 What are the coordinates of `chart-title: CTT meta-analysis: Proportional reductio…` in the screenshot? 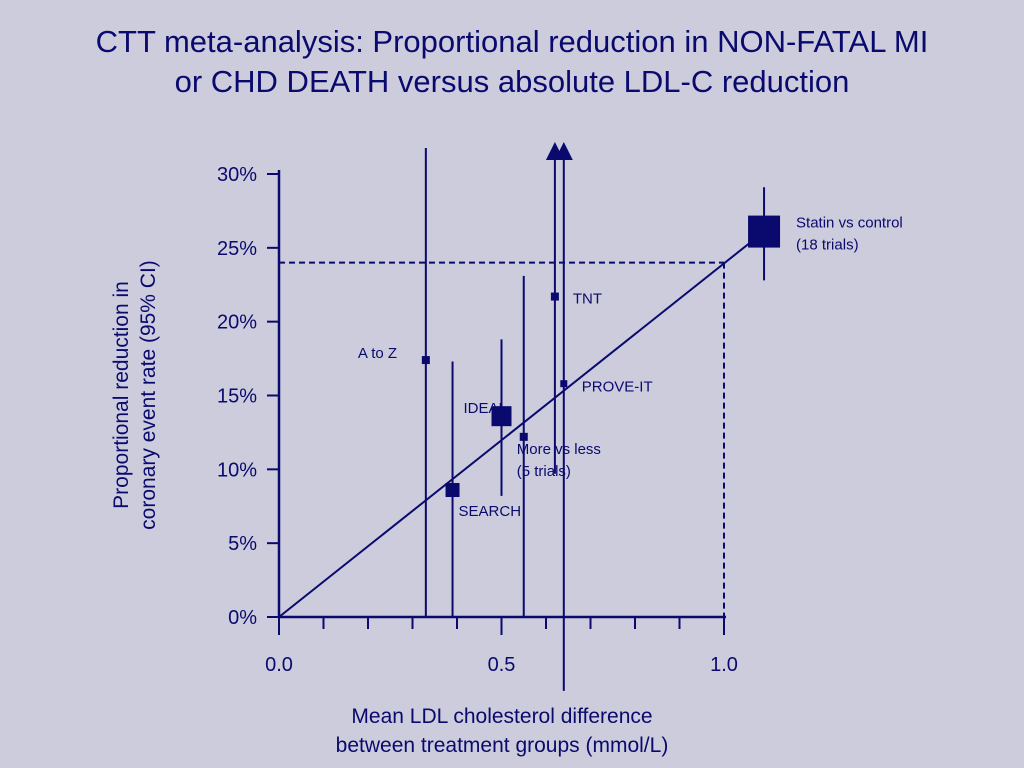 It's located at (512, 62).